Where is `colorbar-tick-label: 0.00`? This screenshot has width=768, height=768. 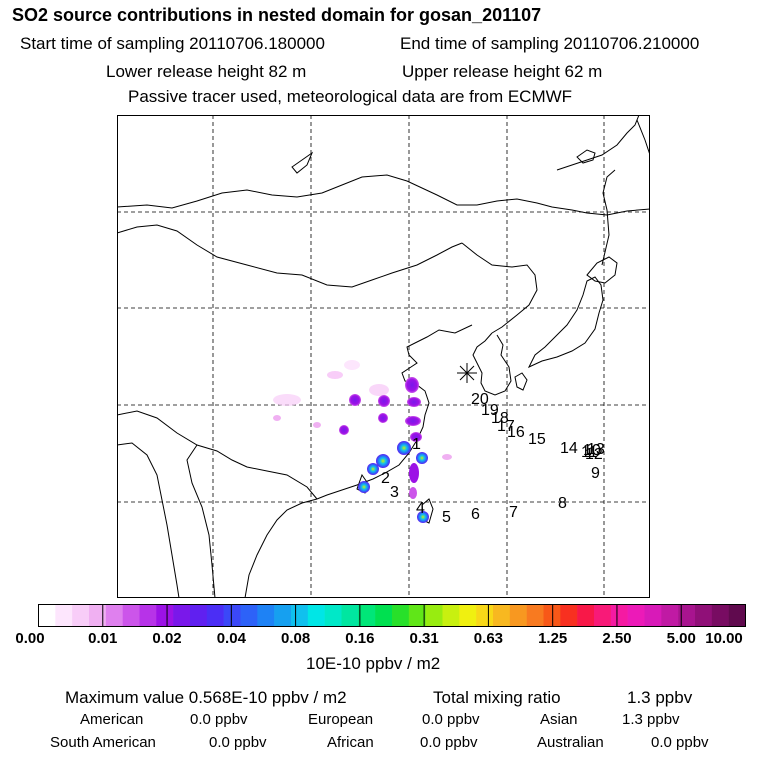 colorbar-tick-label: 0.00 is located at coordinates (30, 638).